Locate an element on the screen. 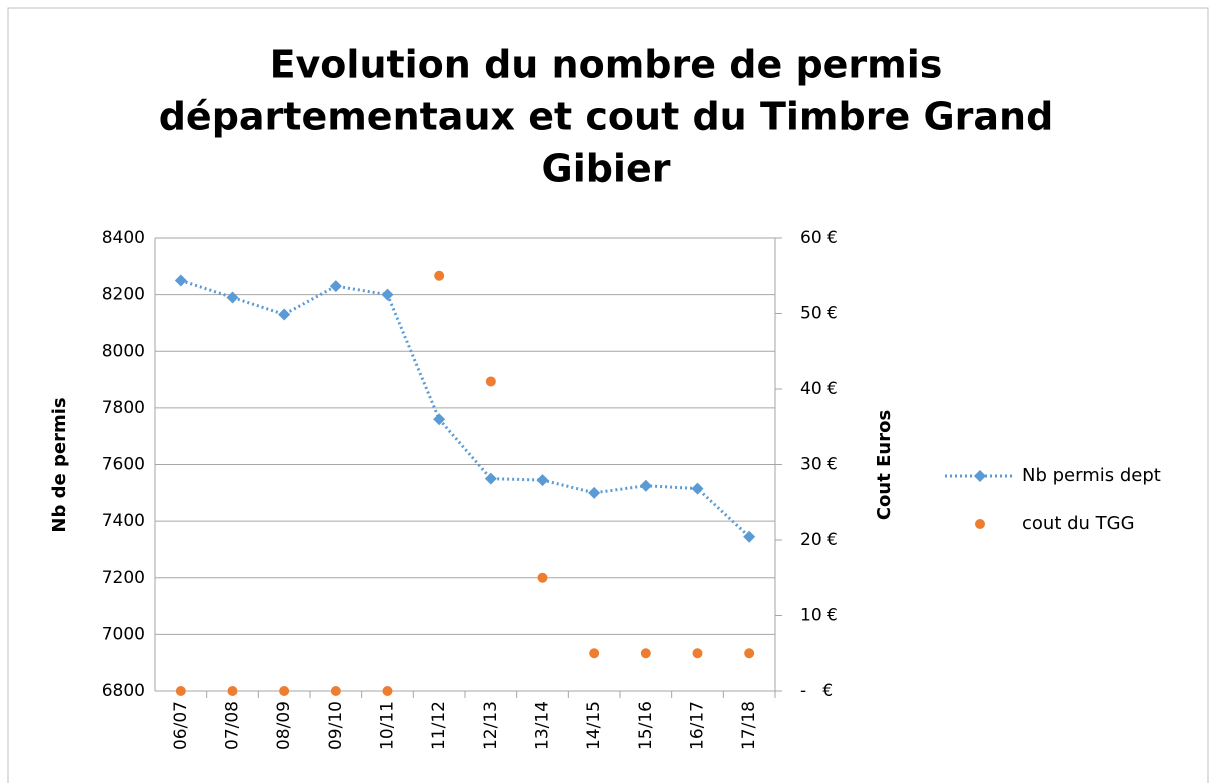 The image size is (1212, 783). x-tick-label: 10/11 is located at coordinates (388, 725).